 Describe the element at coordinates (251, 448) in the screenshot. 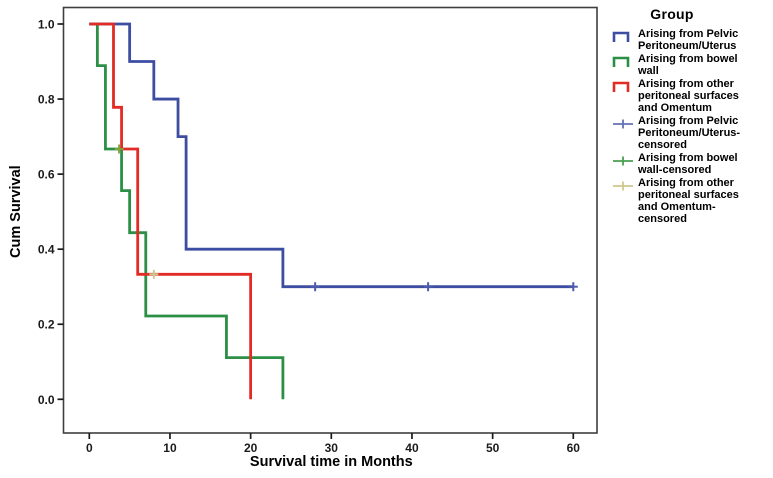

I see `x-tick-label: 20` at that location.